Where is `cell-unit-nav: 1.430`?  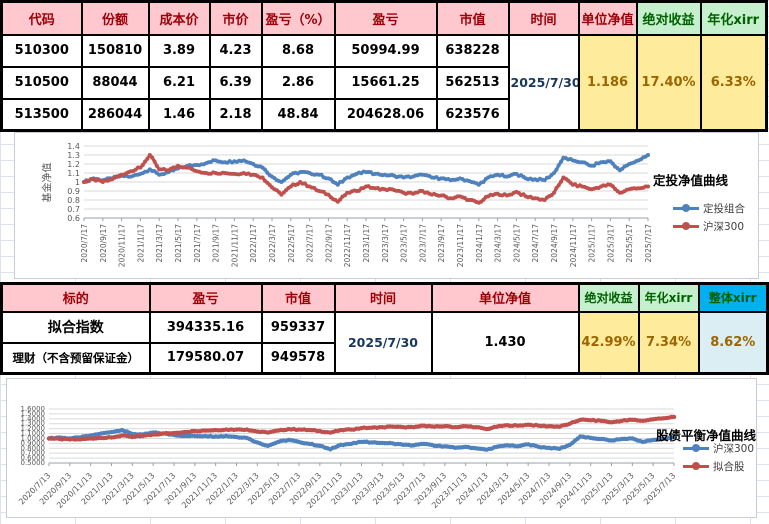 cell-unit-nav: 1.430 is located at coordinates (505, 342).